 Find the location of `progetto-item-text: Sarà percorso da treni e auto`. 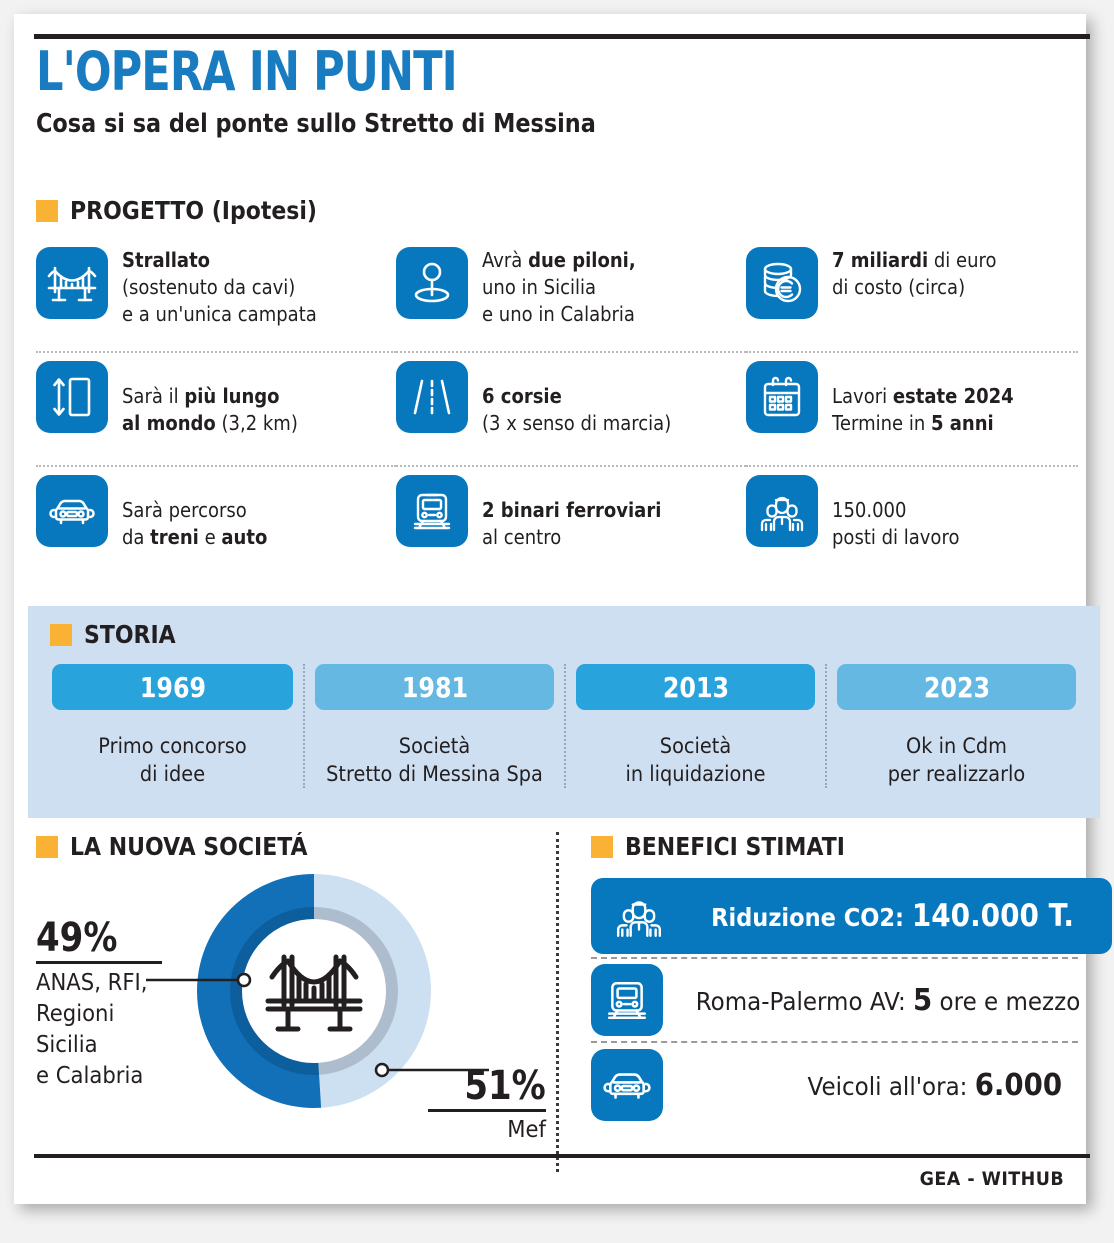

progetto-item-text: Sarà percorso da treni e auto is located at coordinates (194, 513).